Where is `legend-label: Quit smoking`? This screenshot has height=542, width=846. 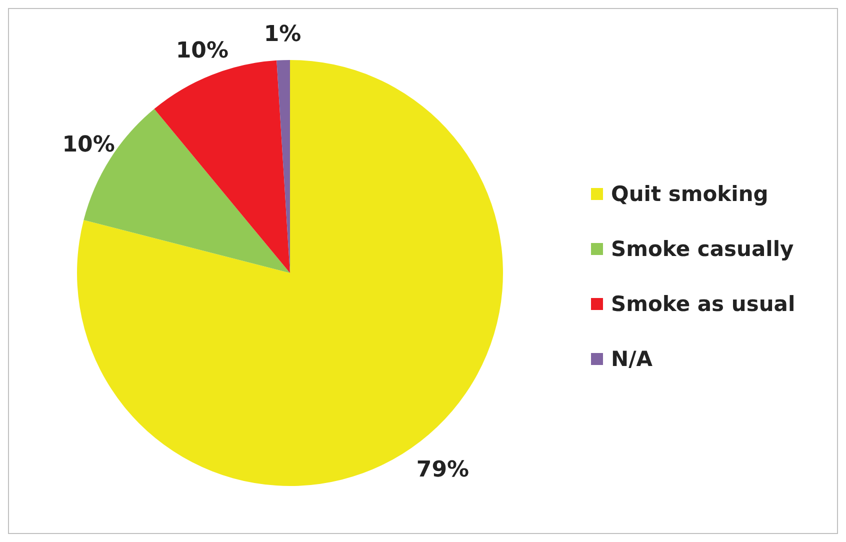 legend-label: Quit smoking is located at coordinates (689, 194).